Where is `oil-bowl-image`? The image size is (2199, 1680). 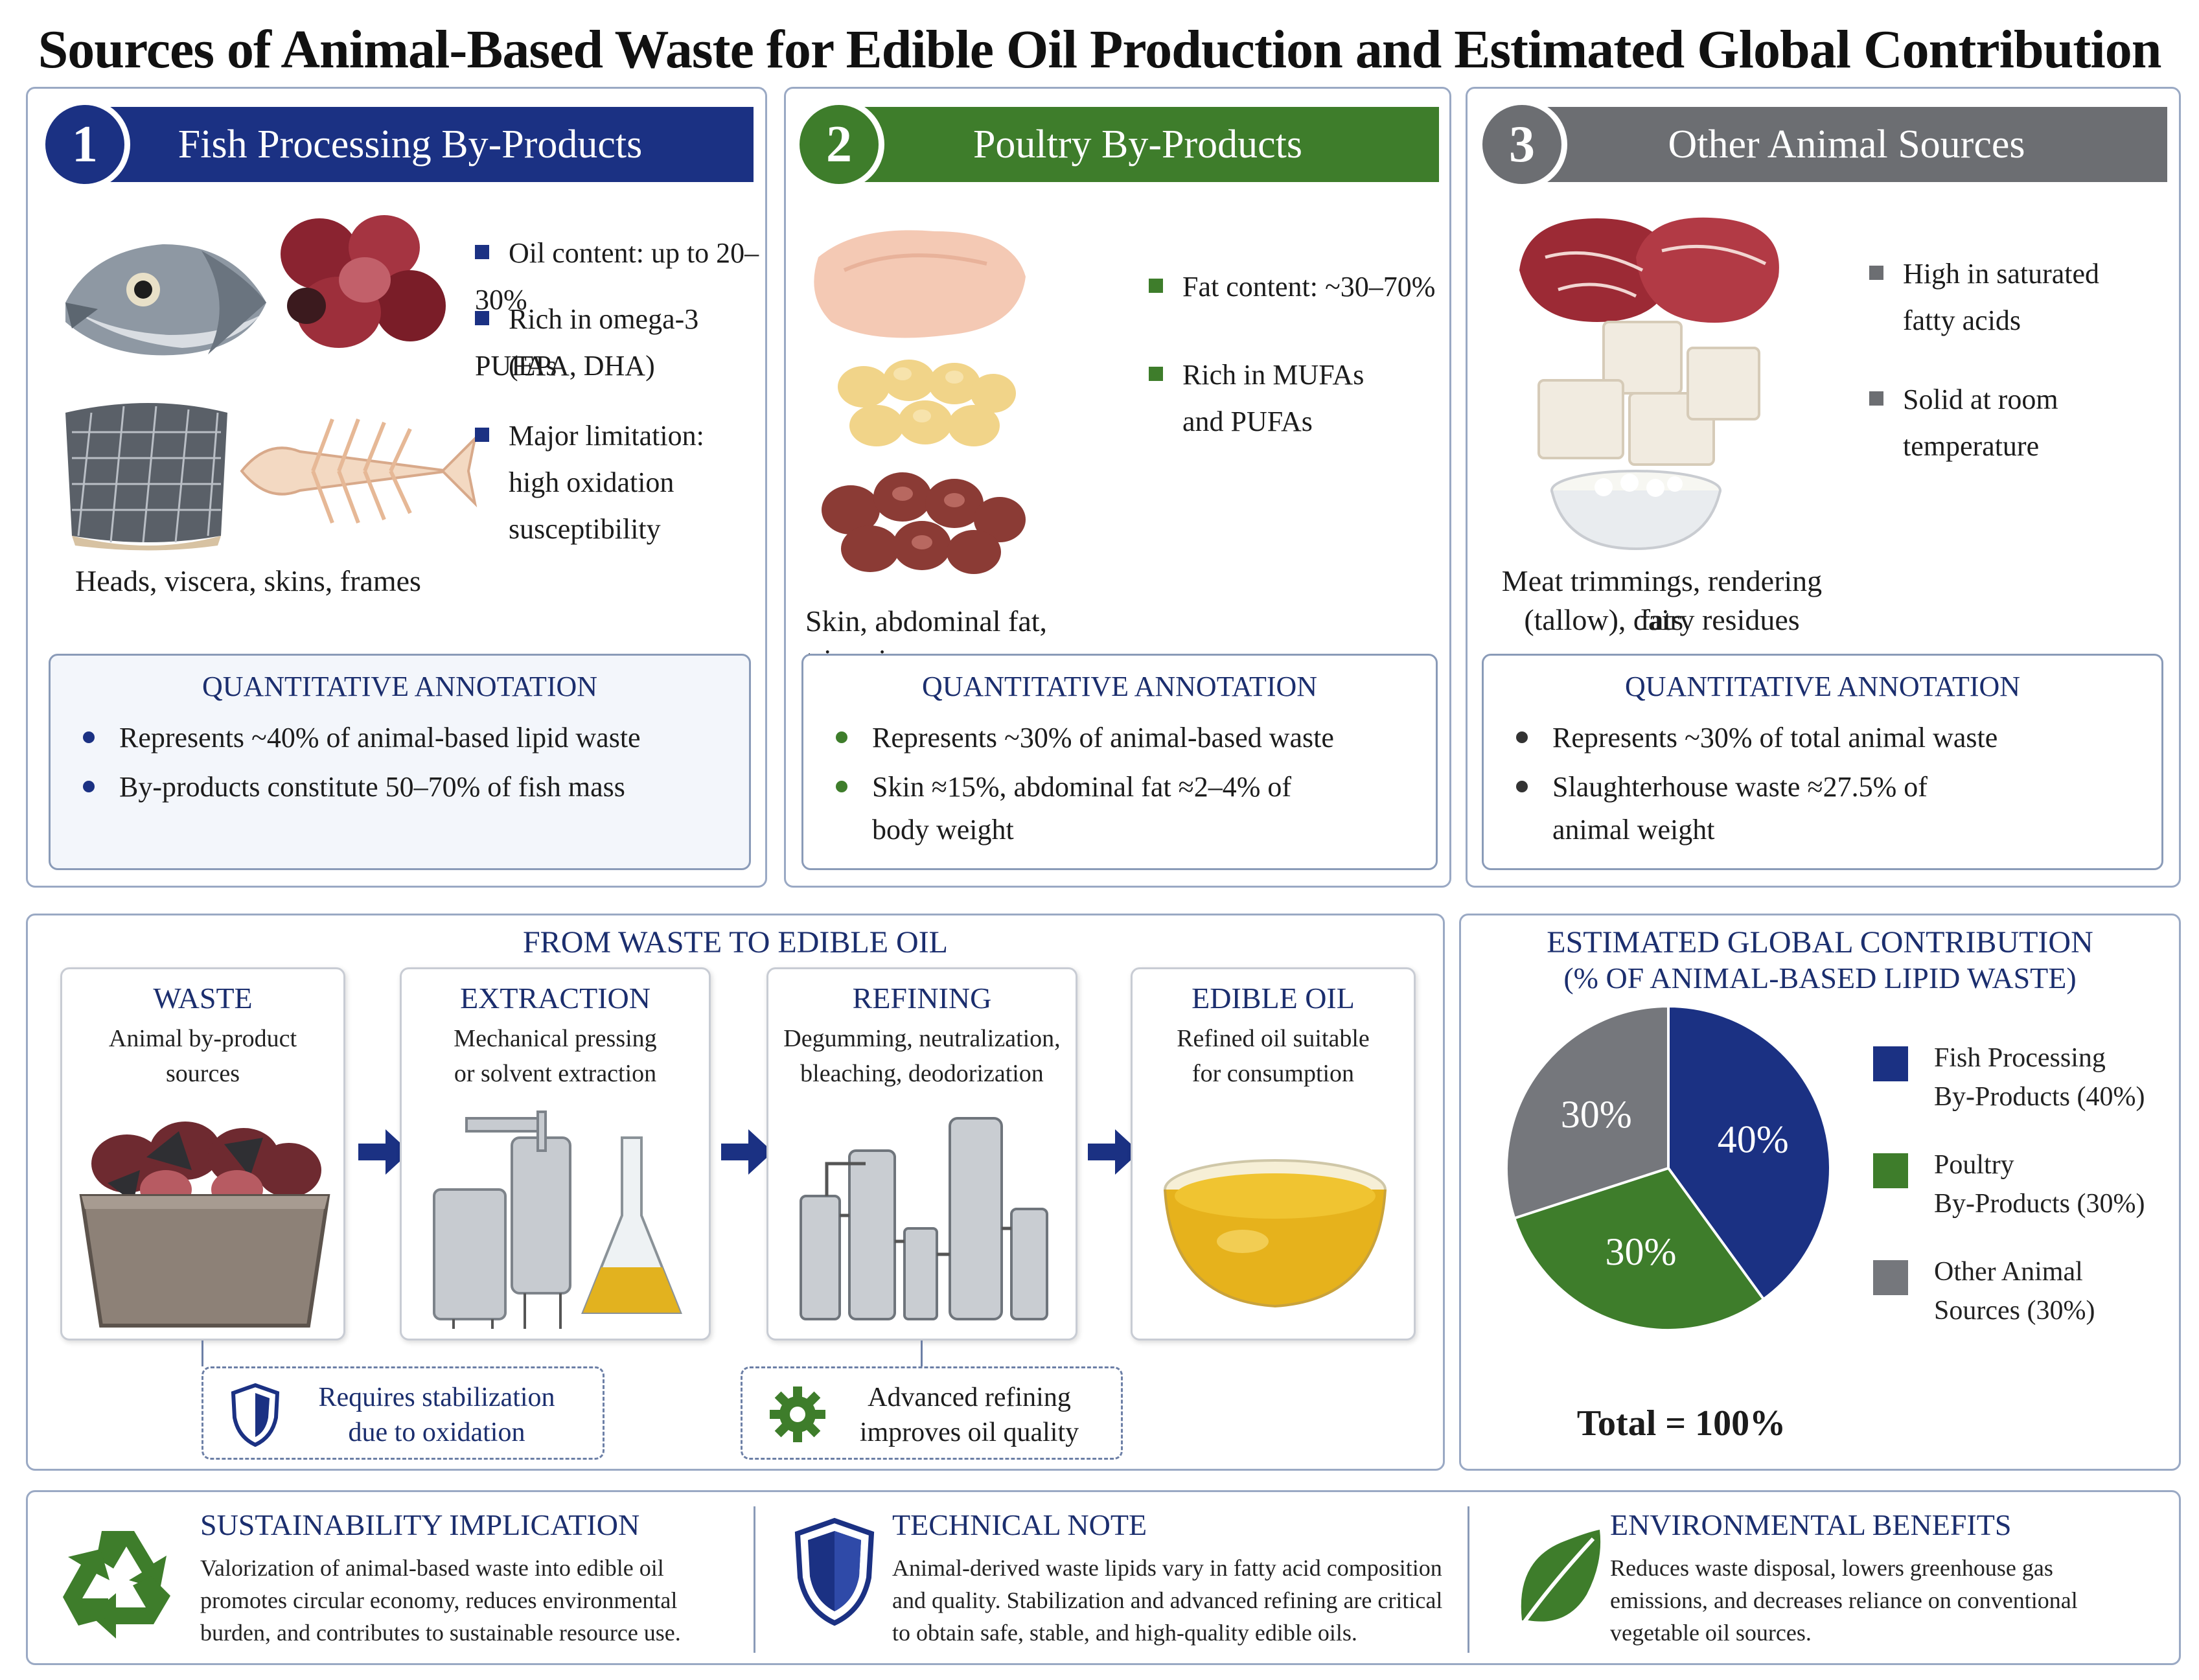
oil-bowl-image is located at coordinates (1276, 1233).